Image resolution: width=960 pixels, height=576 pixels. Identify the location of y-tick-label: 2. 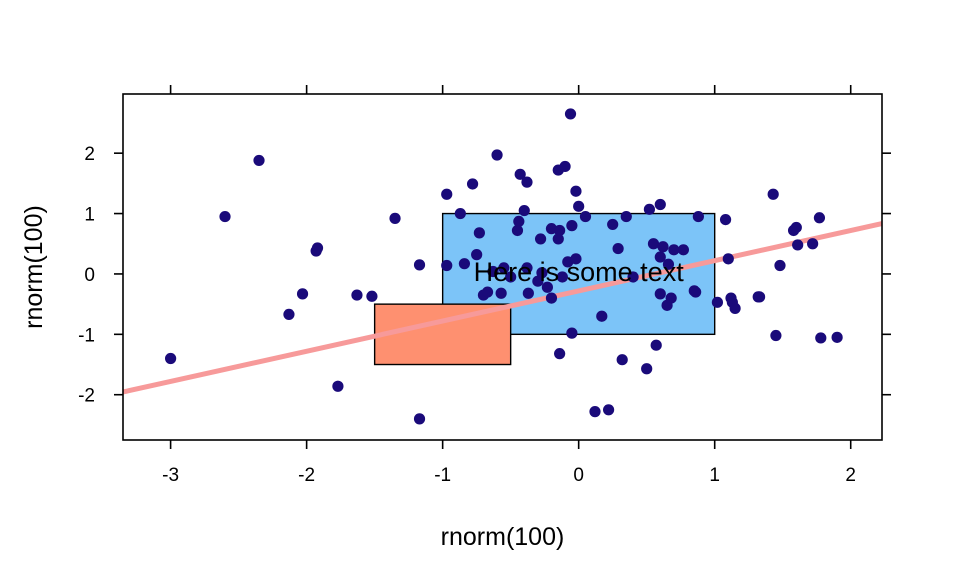
(89, 154).